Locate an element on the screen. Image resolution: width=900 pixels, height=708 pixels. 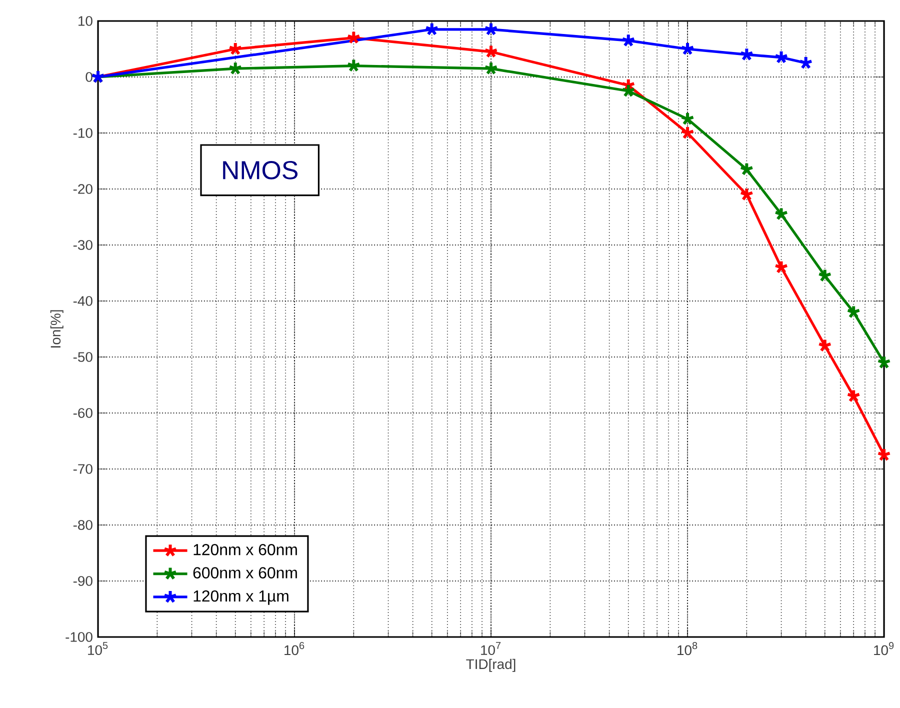
annotation: NMOS is located at coordinates (260, 170).